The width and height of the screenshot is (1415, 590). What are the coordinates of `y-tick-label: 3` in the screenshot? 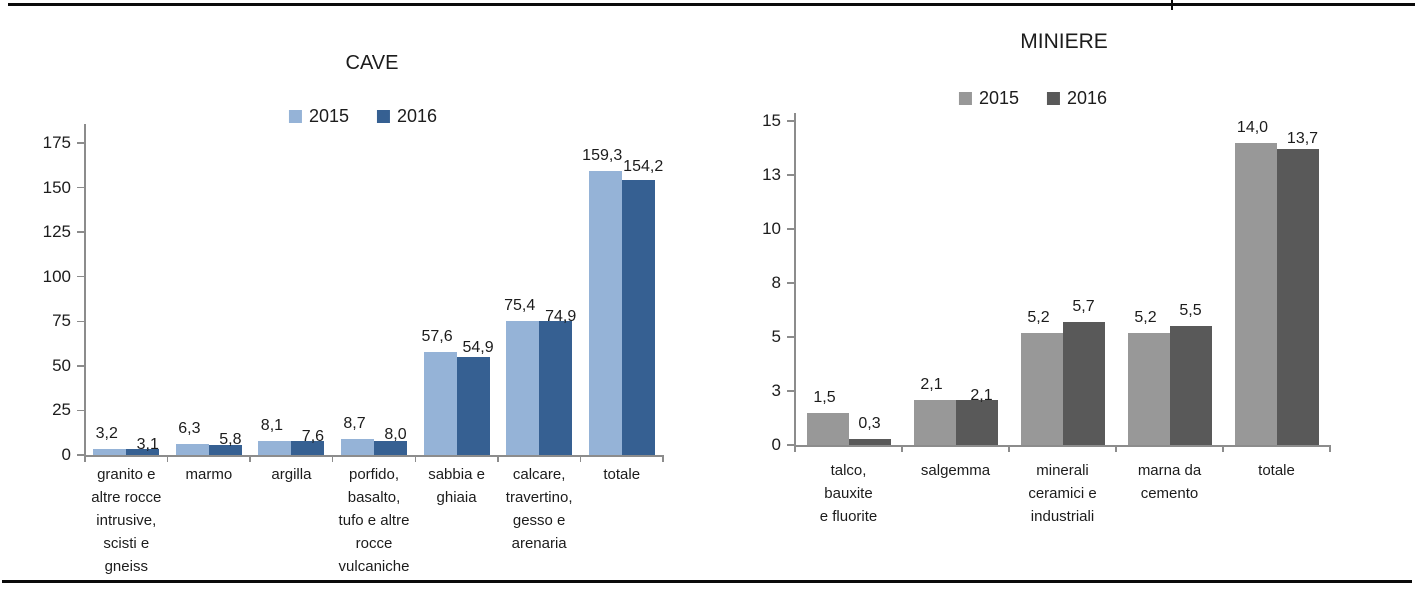 It's located at (776, 390).